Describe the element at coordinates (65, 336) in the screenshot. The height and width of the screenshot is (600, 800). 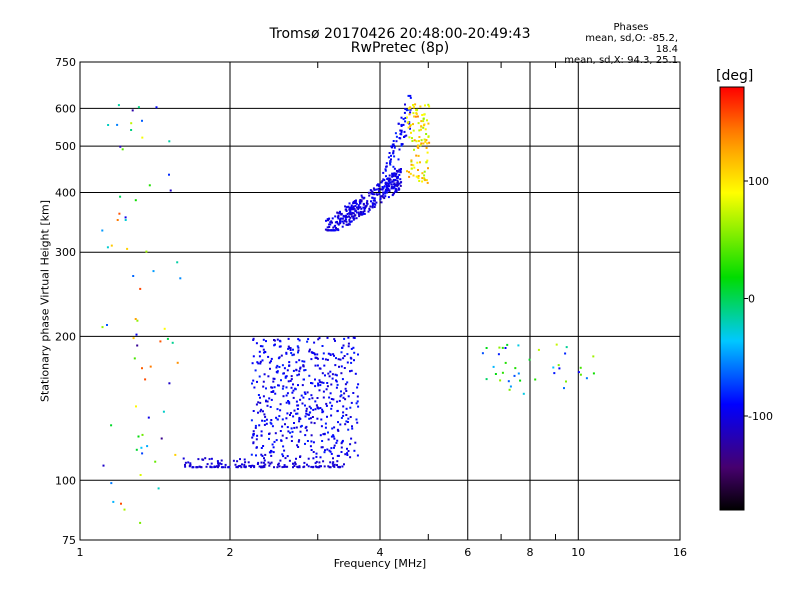
I see `y-tick-label: 200` at that location.